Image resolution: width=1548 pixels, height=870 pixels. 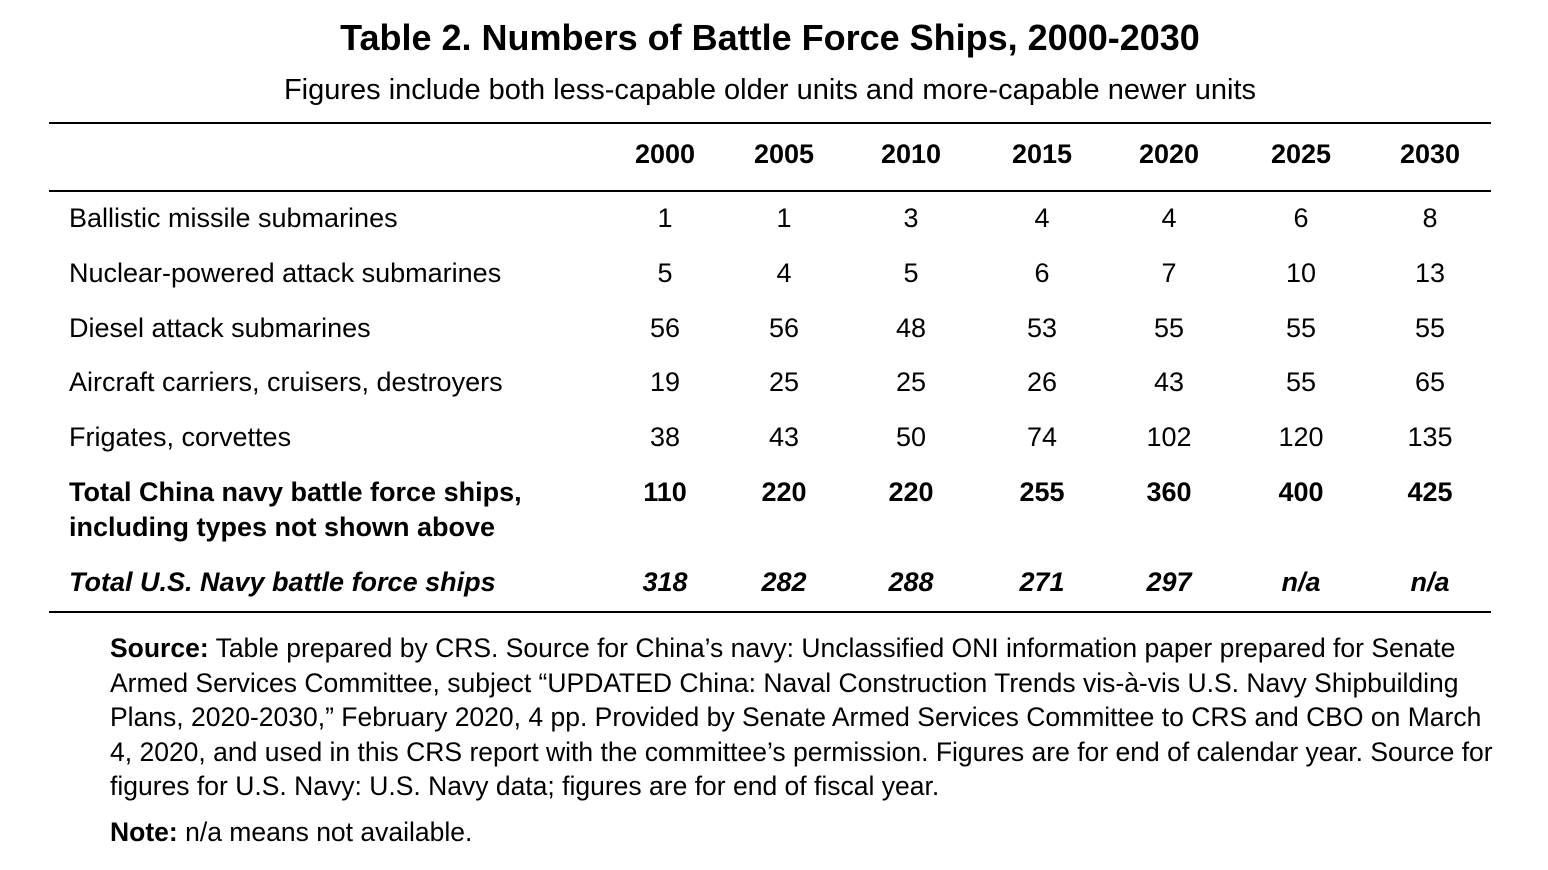 What do you see at coordinates (1430, 382) in the screenshot?
I see `table-cell: 65` at bounding box center [1430, 382].